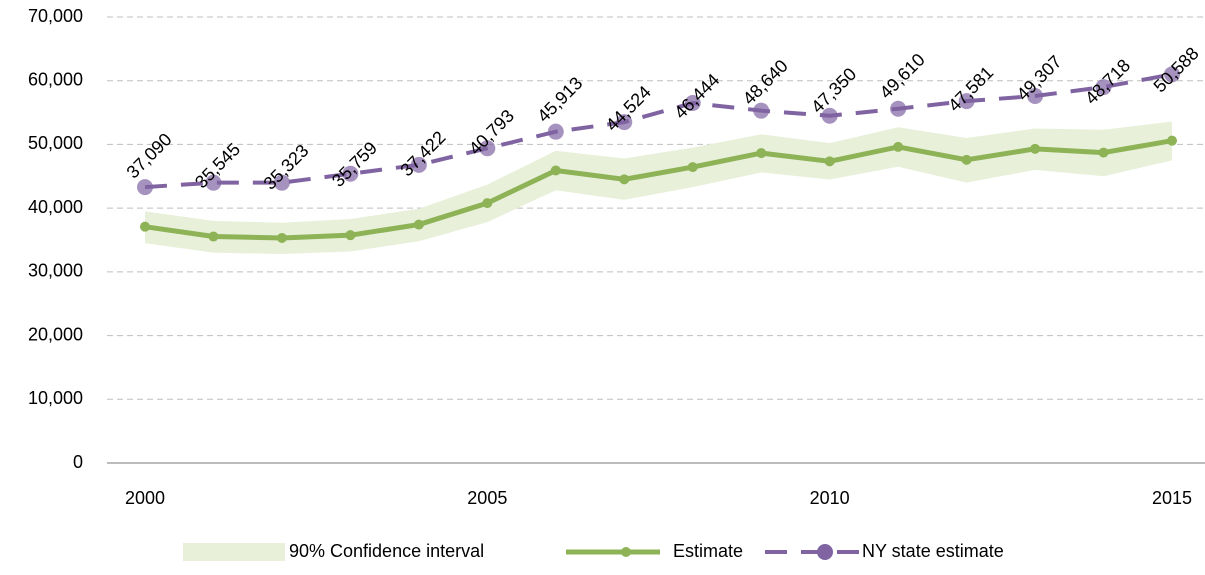  Describe the element at coordinates (487, 498) in the screenshot. I see `x-tick-label: 2005` at that location.